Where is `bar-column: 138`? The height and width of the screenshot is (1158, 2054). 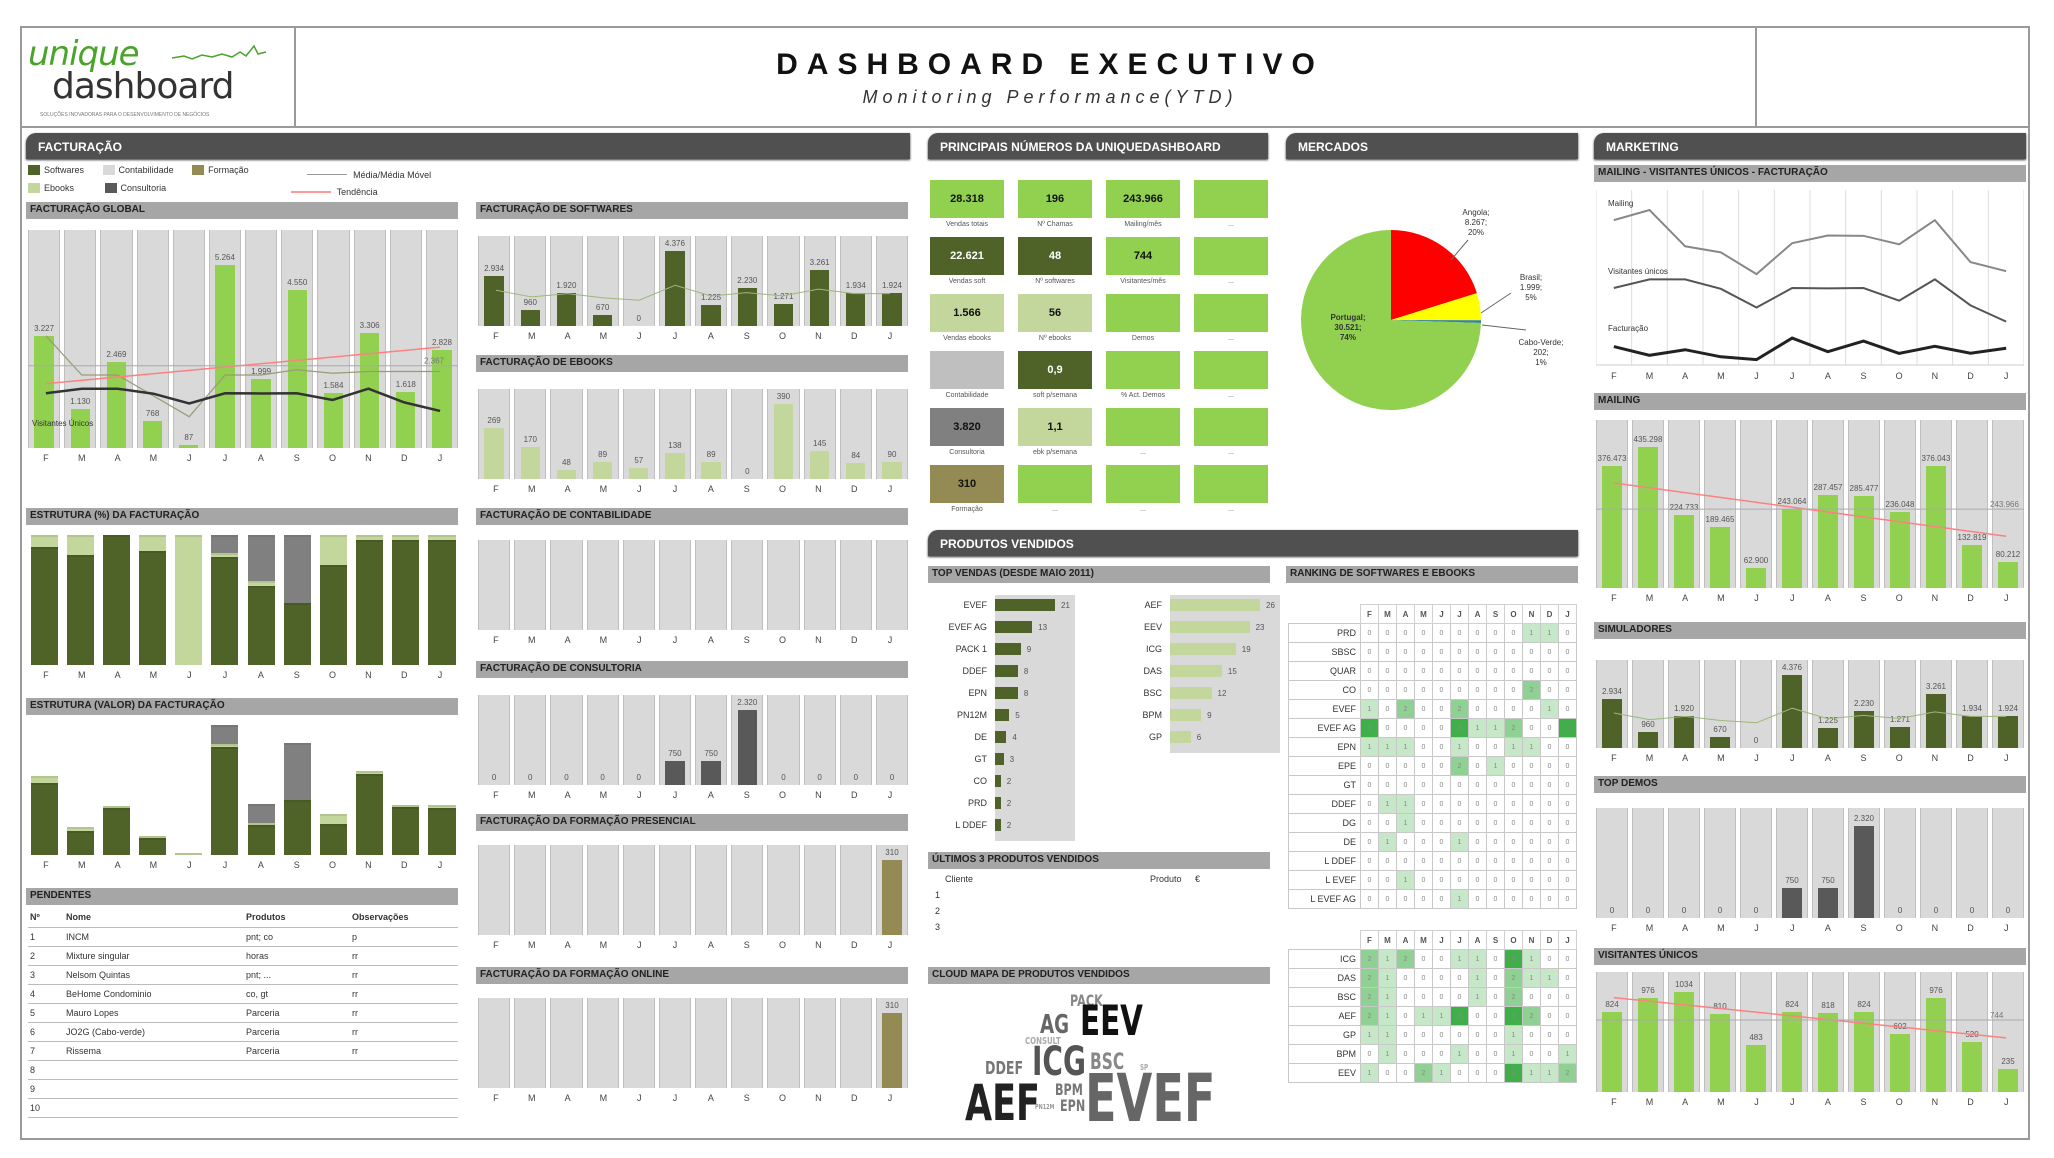 bar-column: 138 is located at coordinates (675, 434).